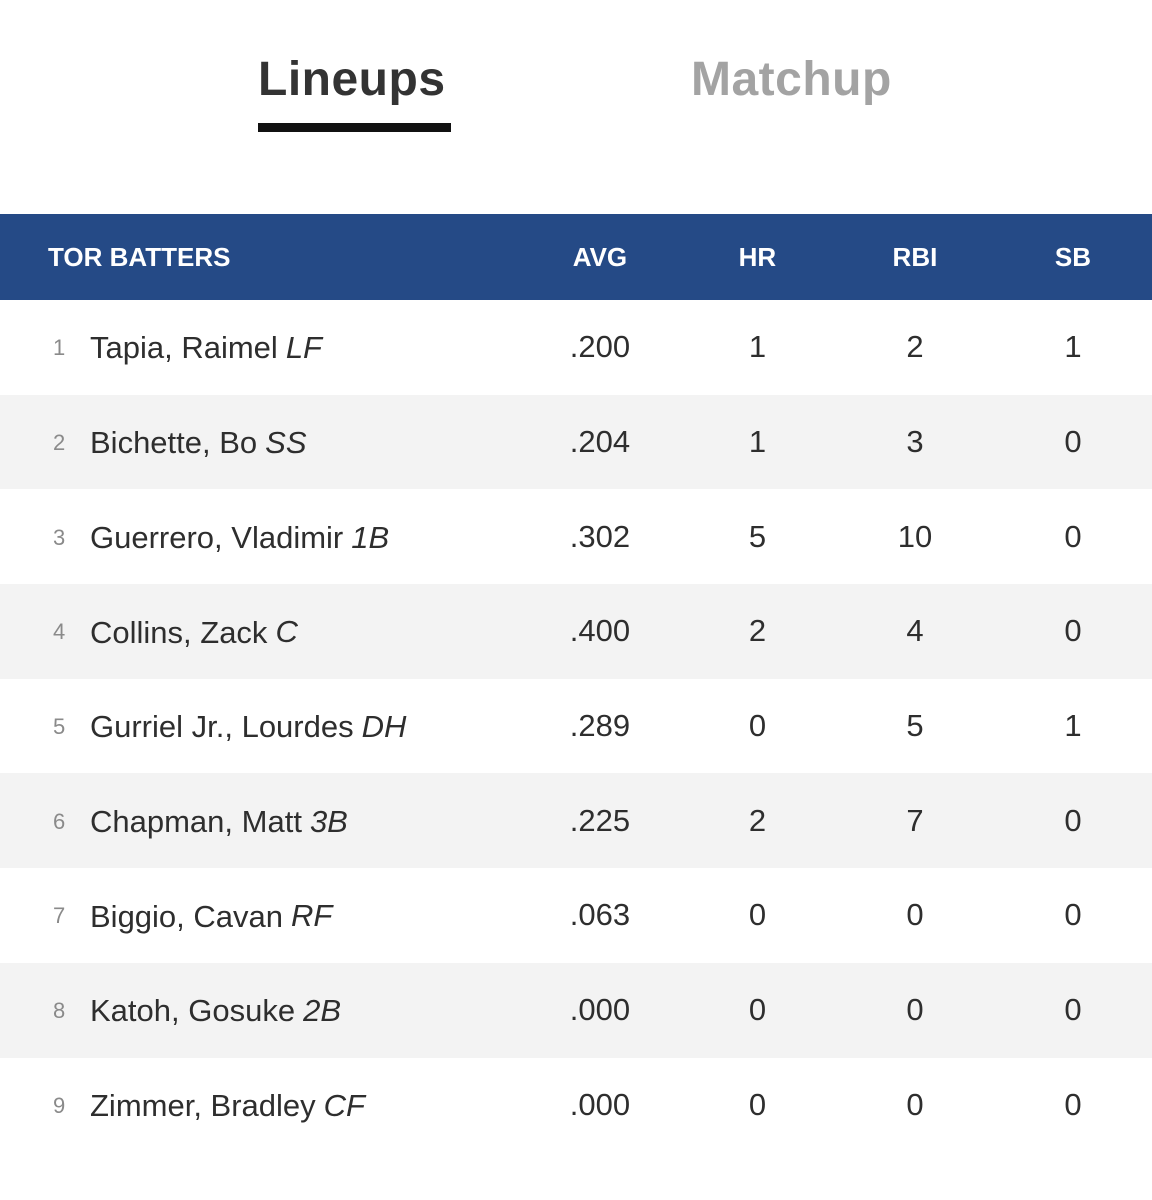 The image size is (1152, 1200). Describe the element at coordinates (139, 256) in the screenshot. I see `header-team-batters: TOR BATTERS` at that location.